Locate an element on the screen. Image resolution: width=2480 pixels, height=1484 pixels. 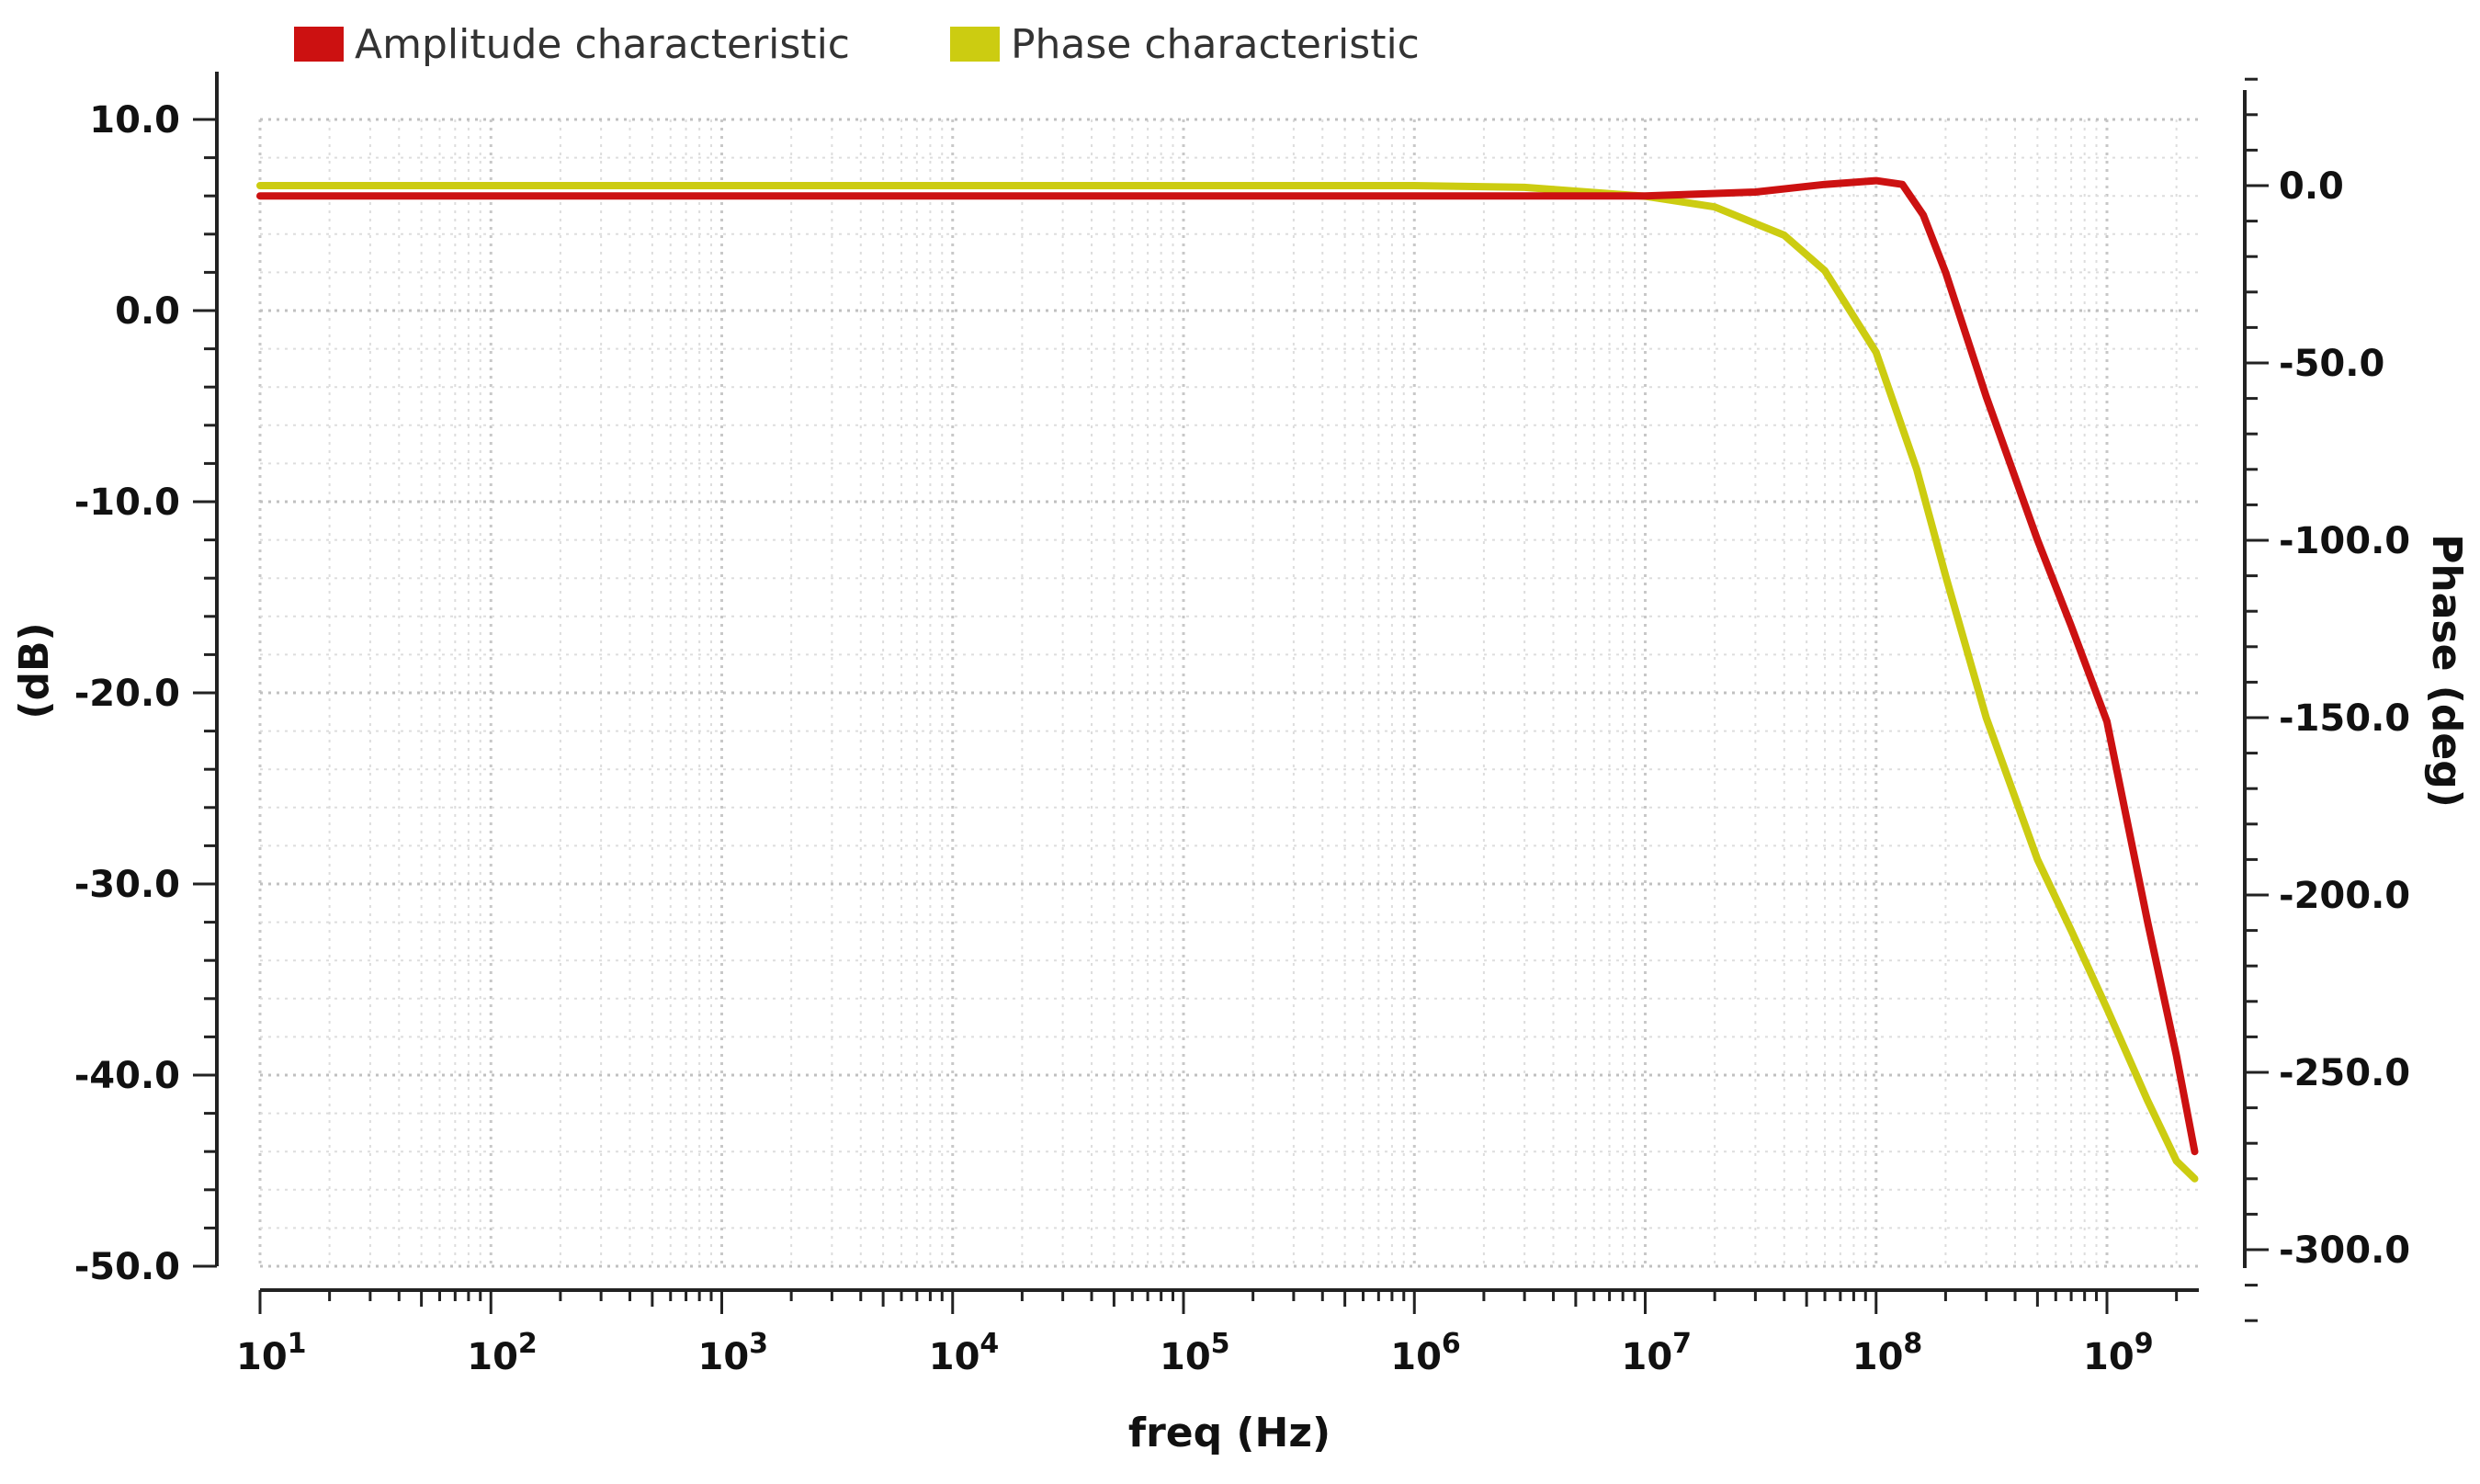
legend-phase: Phase characteristic is located at coordinates (1185, 44).